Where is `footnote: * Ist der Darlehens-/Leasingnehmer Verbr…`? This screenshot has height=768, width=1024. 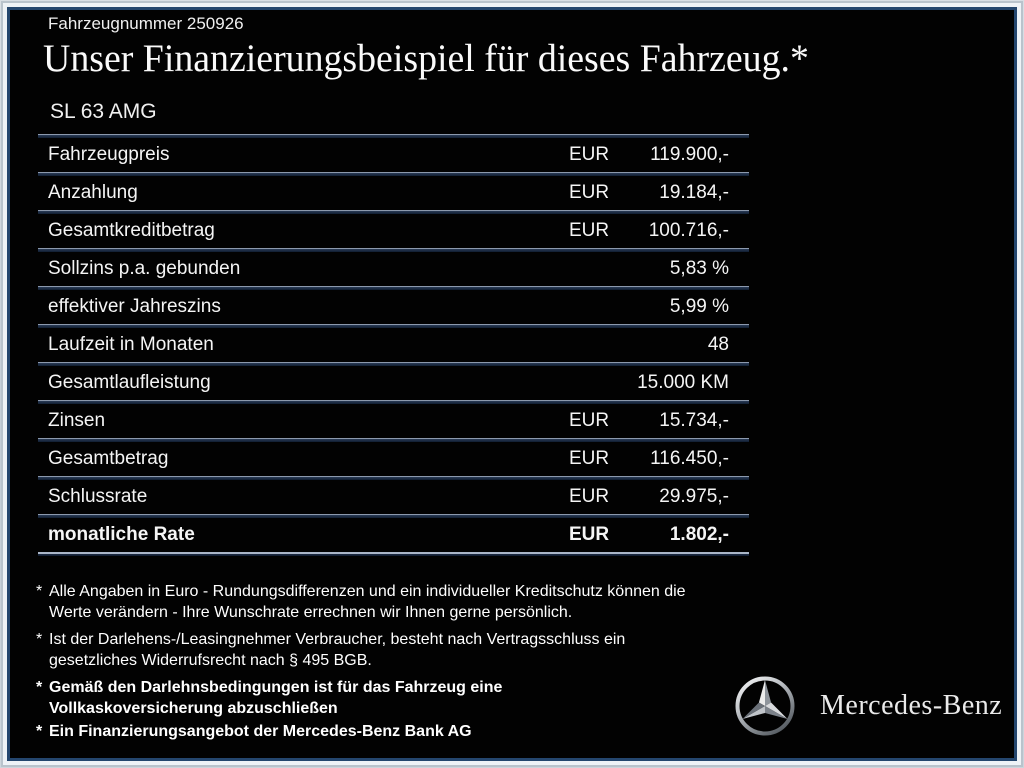
footnote: * Ist der Darlehens-/Leasingnehmer Verbr… is located at coordinates (388, 650).